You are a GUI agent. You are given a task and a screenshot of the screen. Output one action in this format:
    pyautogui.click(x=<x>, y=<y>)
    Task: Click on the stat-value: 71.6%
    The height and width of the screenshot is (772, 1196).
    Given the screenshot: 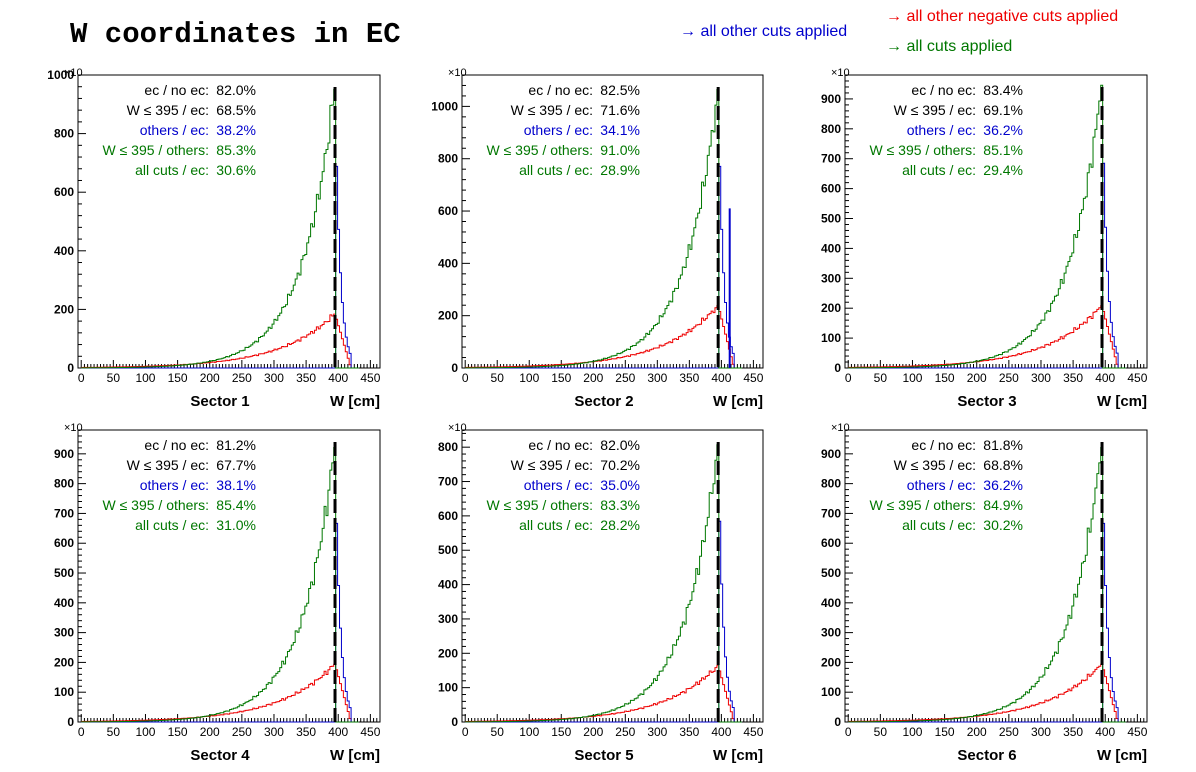 What is the action you would take?
    pyautogui.click(x=620, y=110)
    